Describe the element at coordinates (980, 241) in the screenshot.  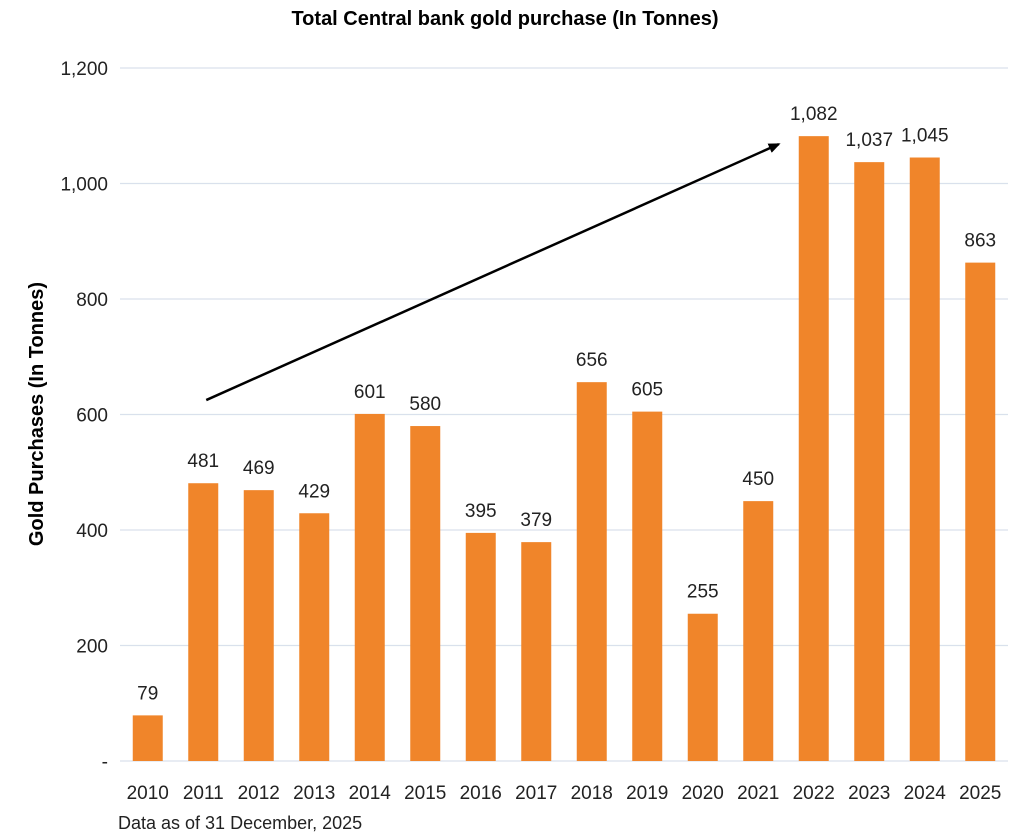
I see `data-label-2025: 863` at that location.